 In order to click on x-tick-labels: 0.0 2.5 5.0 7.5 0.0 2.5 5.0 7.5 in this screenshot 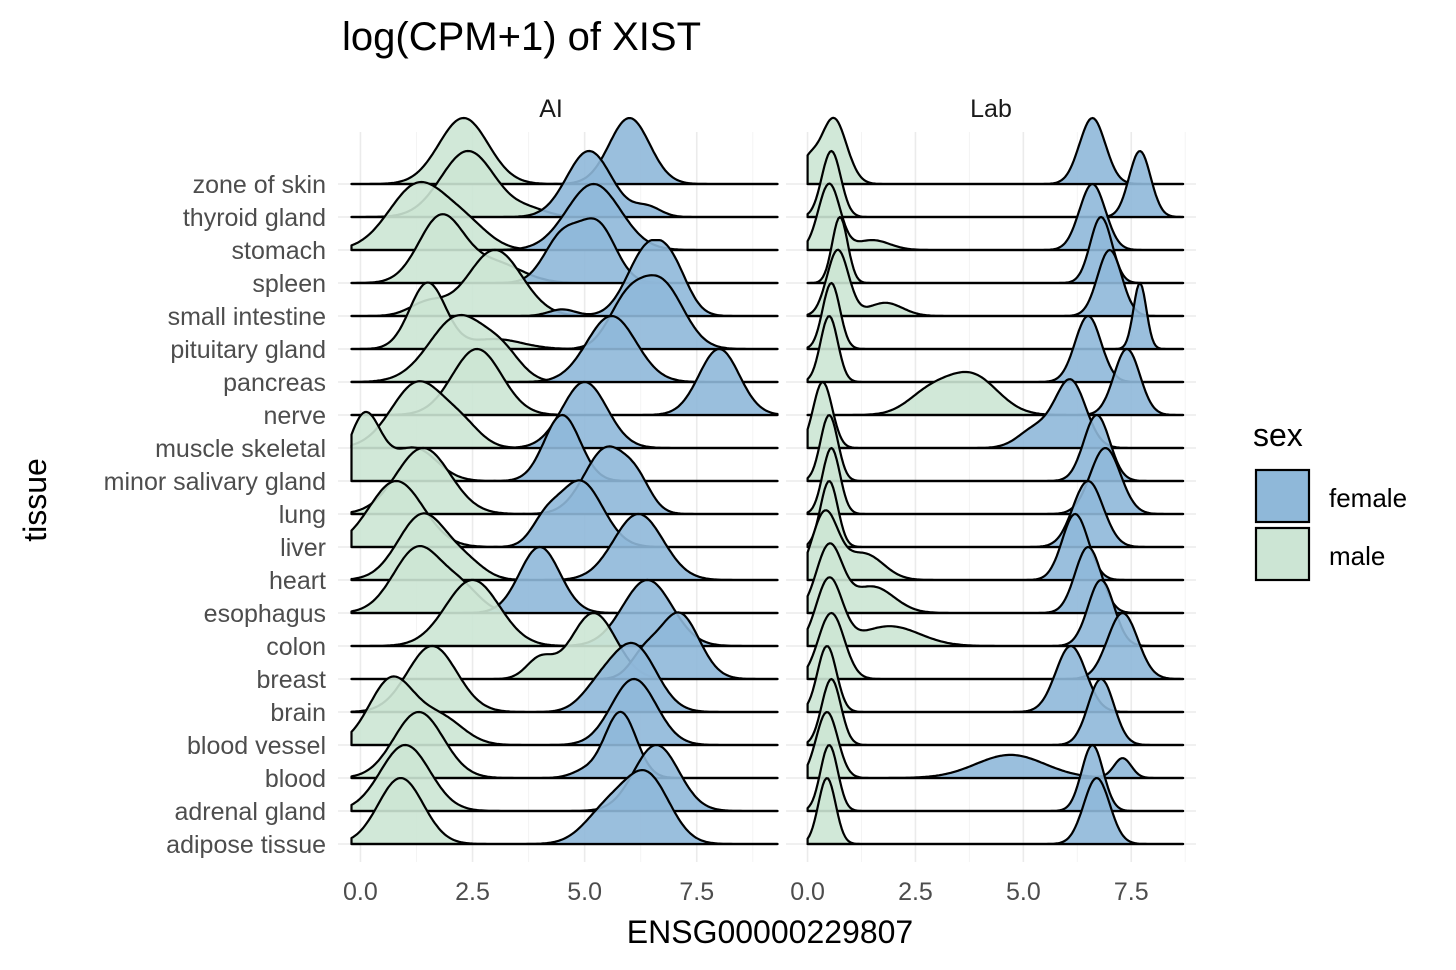, I will do `click(746, 892)`.